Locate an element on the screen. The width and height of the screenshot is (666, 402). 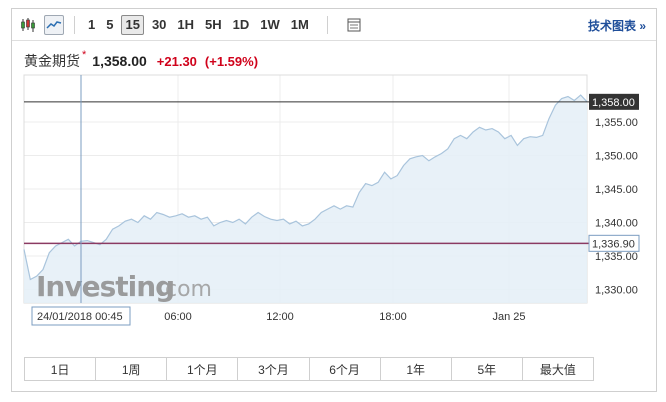
interval-30: 30 is located at coordinates (159, 24).